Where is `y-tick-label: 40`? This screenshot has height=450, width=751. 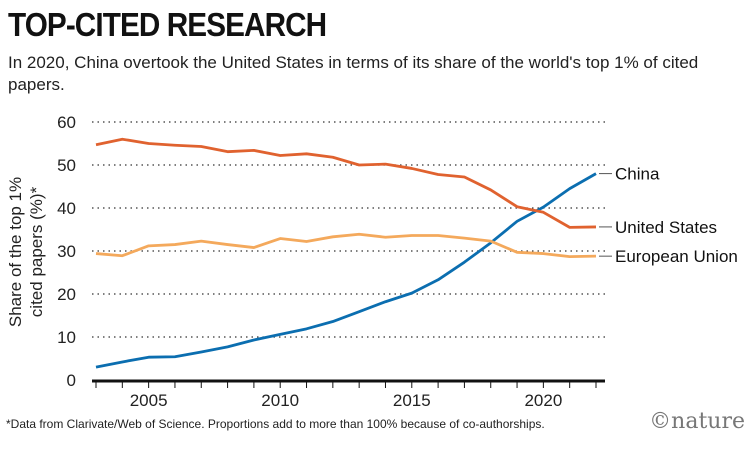 y-tick-label: 40 is located at coordinates (66, 208).